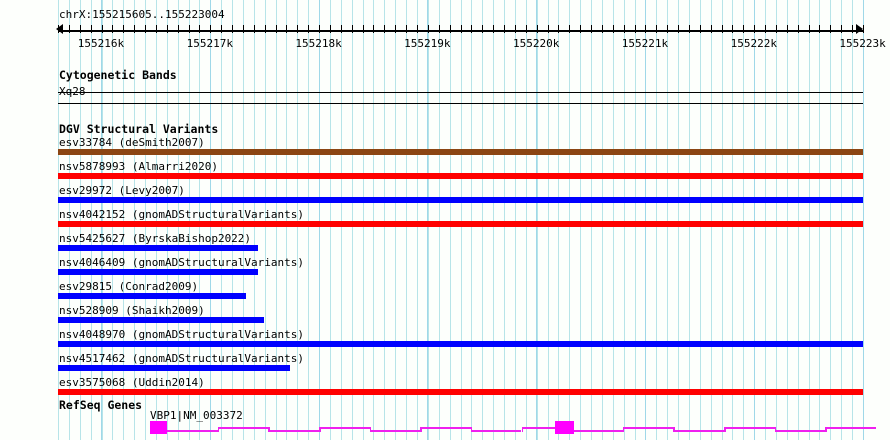 The height and width of the screenshot is (440, 890). Describe the element at coordinates (122, 190) in the screenshot. I see `variant-label: esv29972 (Levy2007)` at that location.